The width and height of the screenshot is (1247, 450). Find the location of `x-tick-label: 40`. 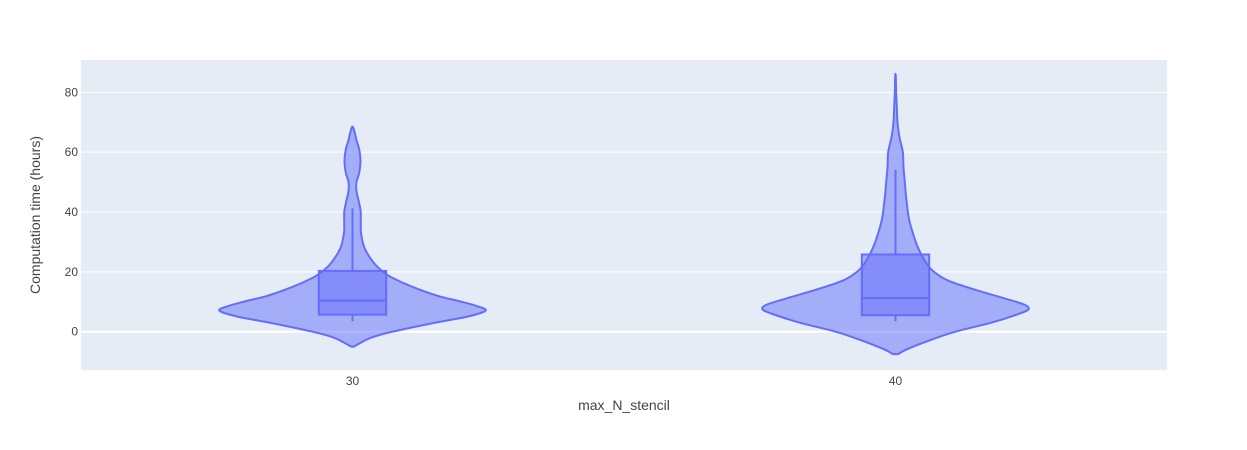

x-tick-label: 40 is located at coordinates (896, 381).